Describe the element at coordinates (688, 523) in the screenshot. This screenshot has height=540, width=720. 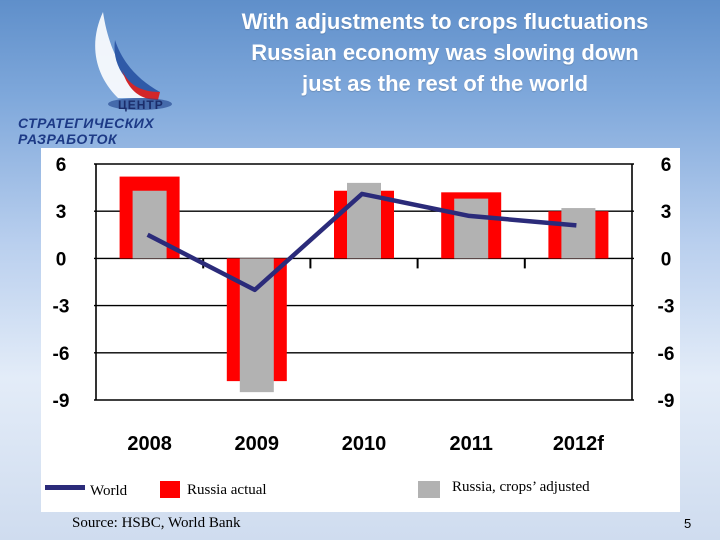
I see `slide-number: 5` at that location.